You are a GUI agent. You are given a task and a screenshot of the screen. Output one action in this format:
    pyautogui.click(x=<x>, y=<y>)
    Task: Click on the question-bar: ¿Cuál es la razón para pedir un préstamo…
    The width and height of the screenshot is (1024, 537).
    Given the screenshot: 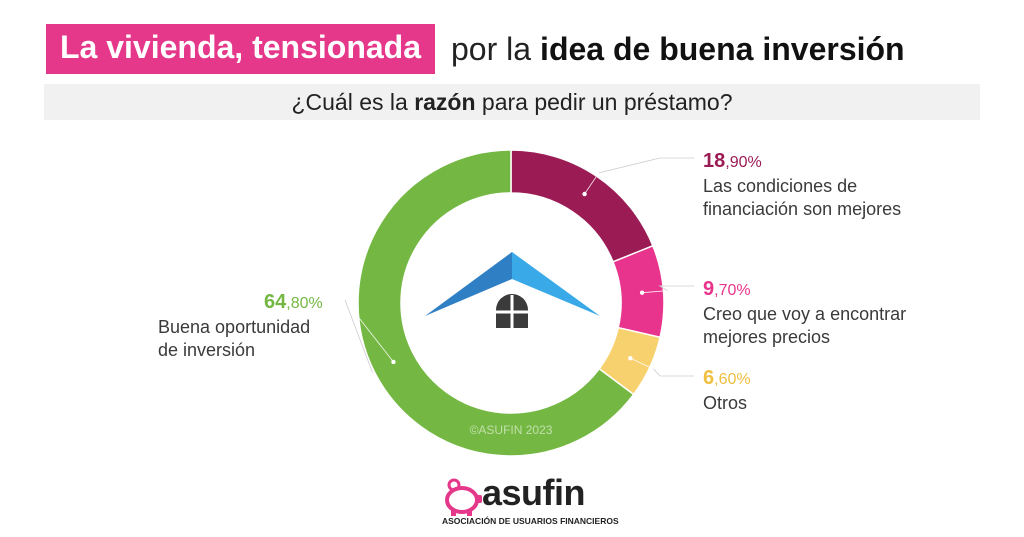 What is the action you would take?
    pyautogui.click(x=512, y=102)
    